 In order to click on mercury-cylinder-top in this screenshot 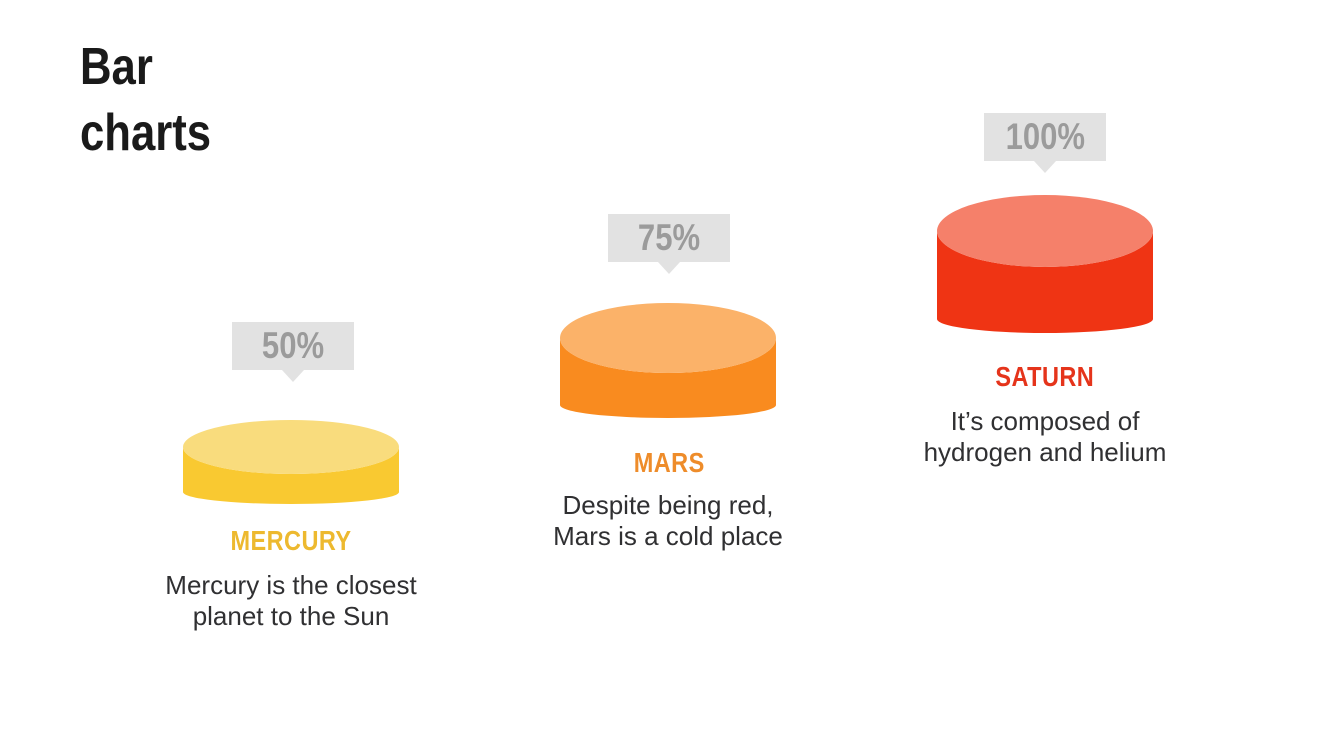, I will do `click(291, 447)`.